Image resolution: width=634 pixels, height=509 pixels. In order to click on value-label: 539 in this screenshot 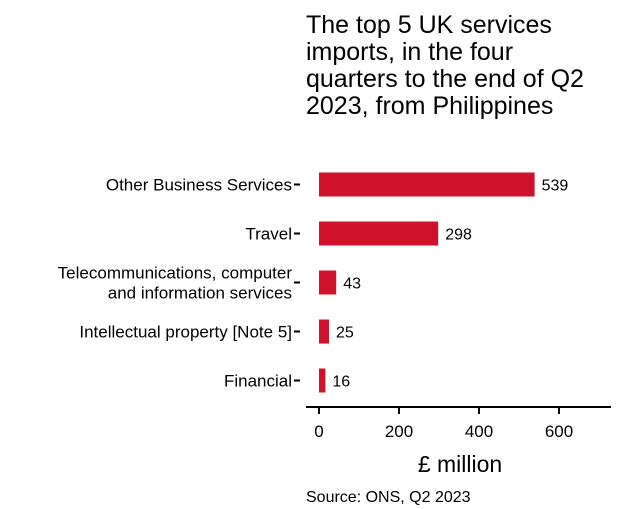, I will do `click(555, 186)`.